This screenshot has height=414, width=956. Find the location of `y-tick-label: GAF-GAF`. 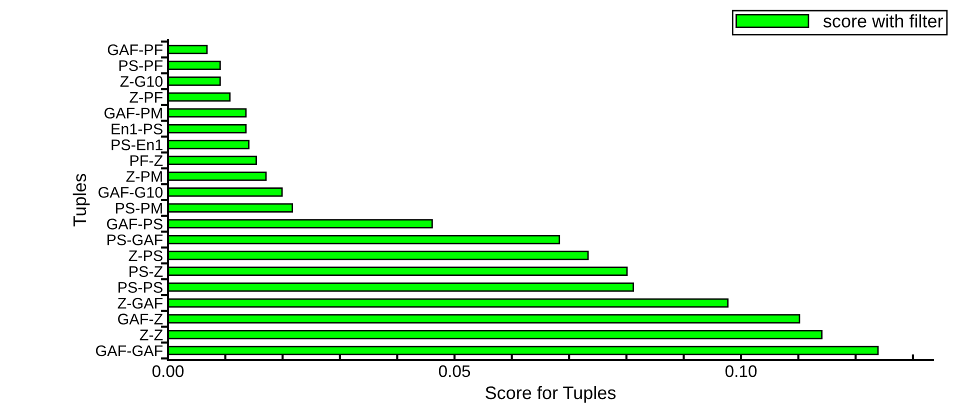

y-tick-label: GAF-GAF is located at coordinates (129, 350).